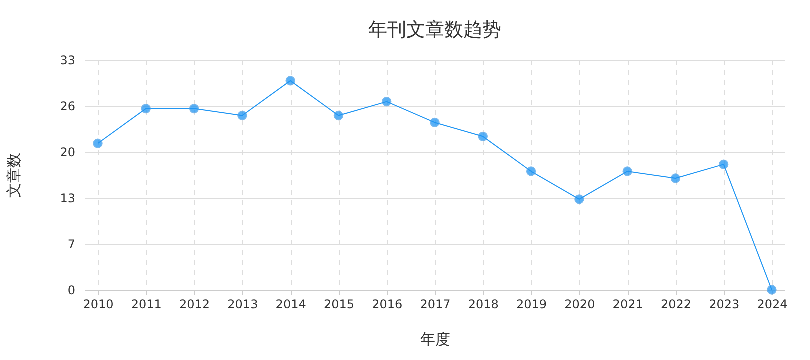  What do you see at coordinates (772, 305) in the screenshot?
I see `x-tick-label: 2024` at bounding box center [772, 305].